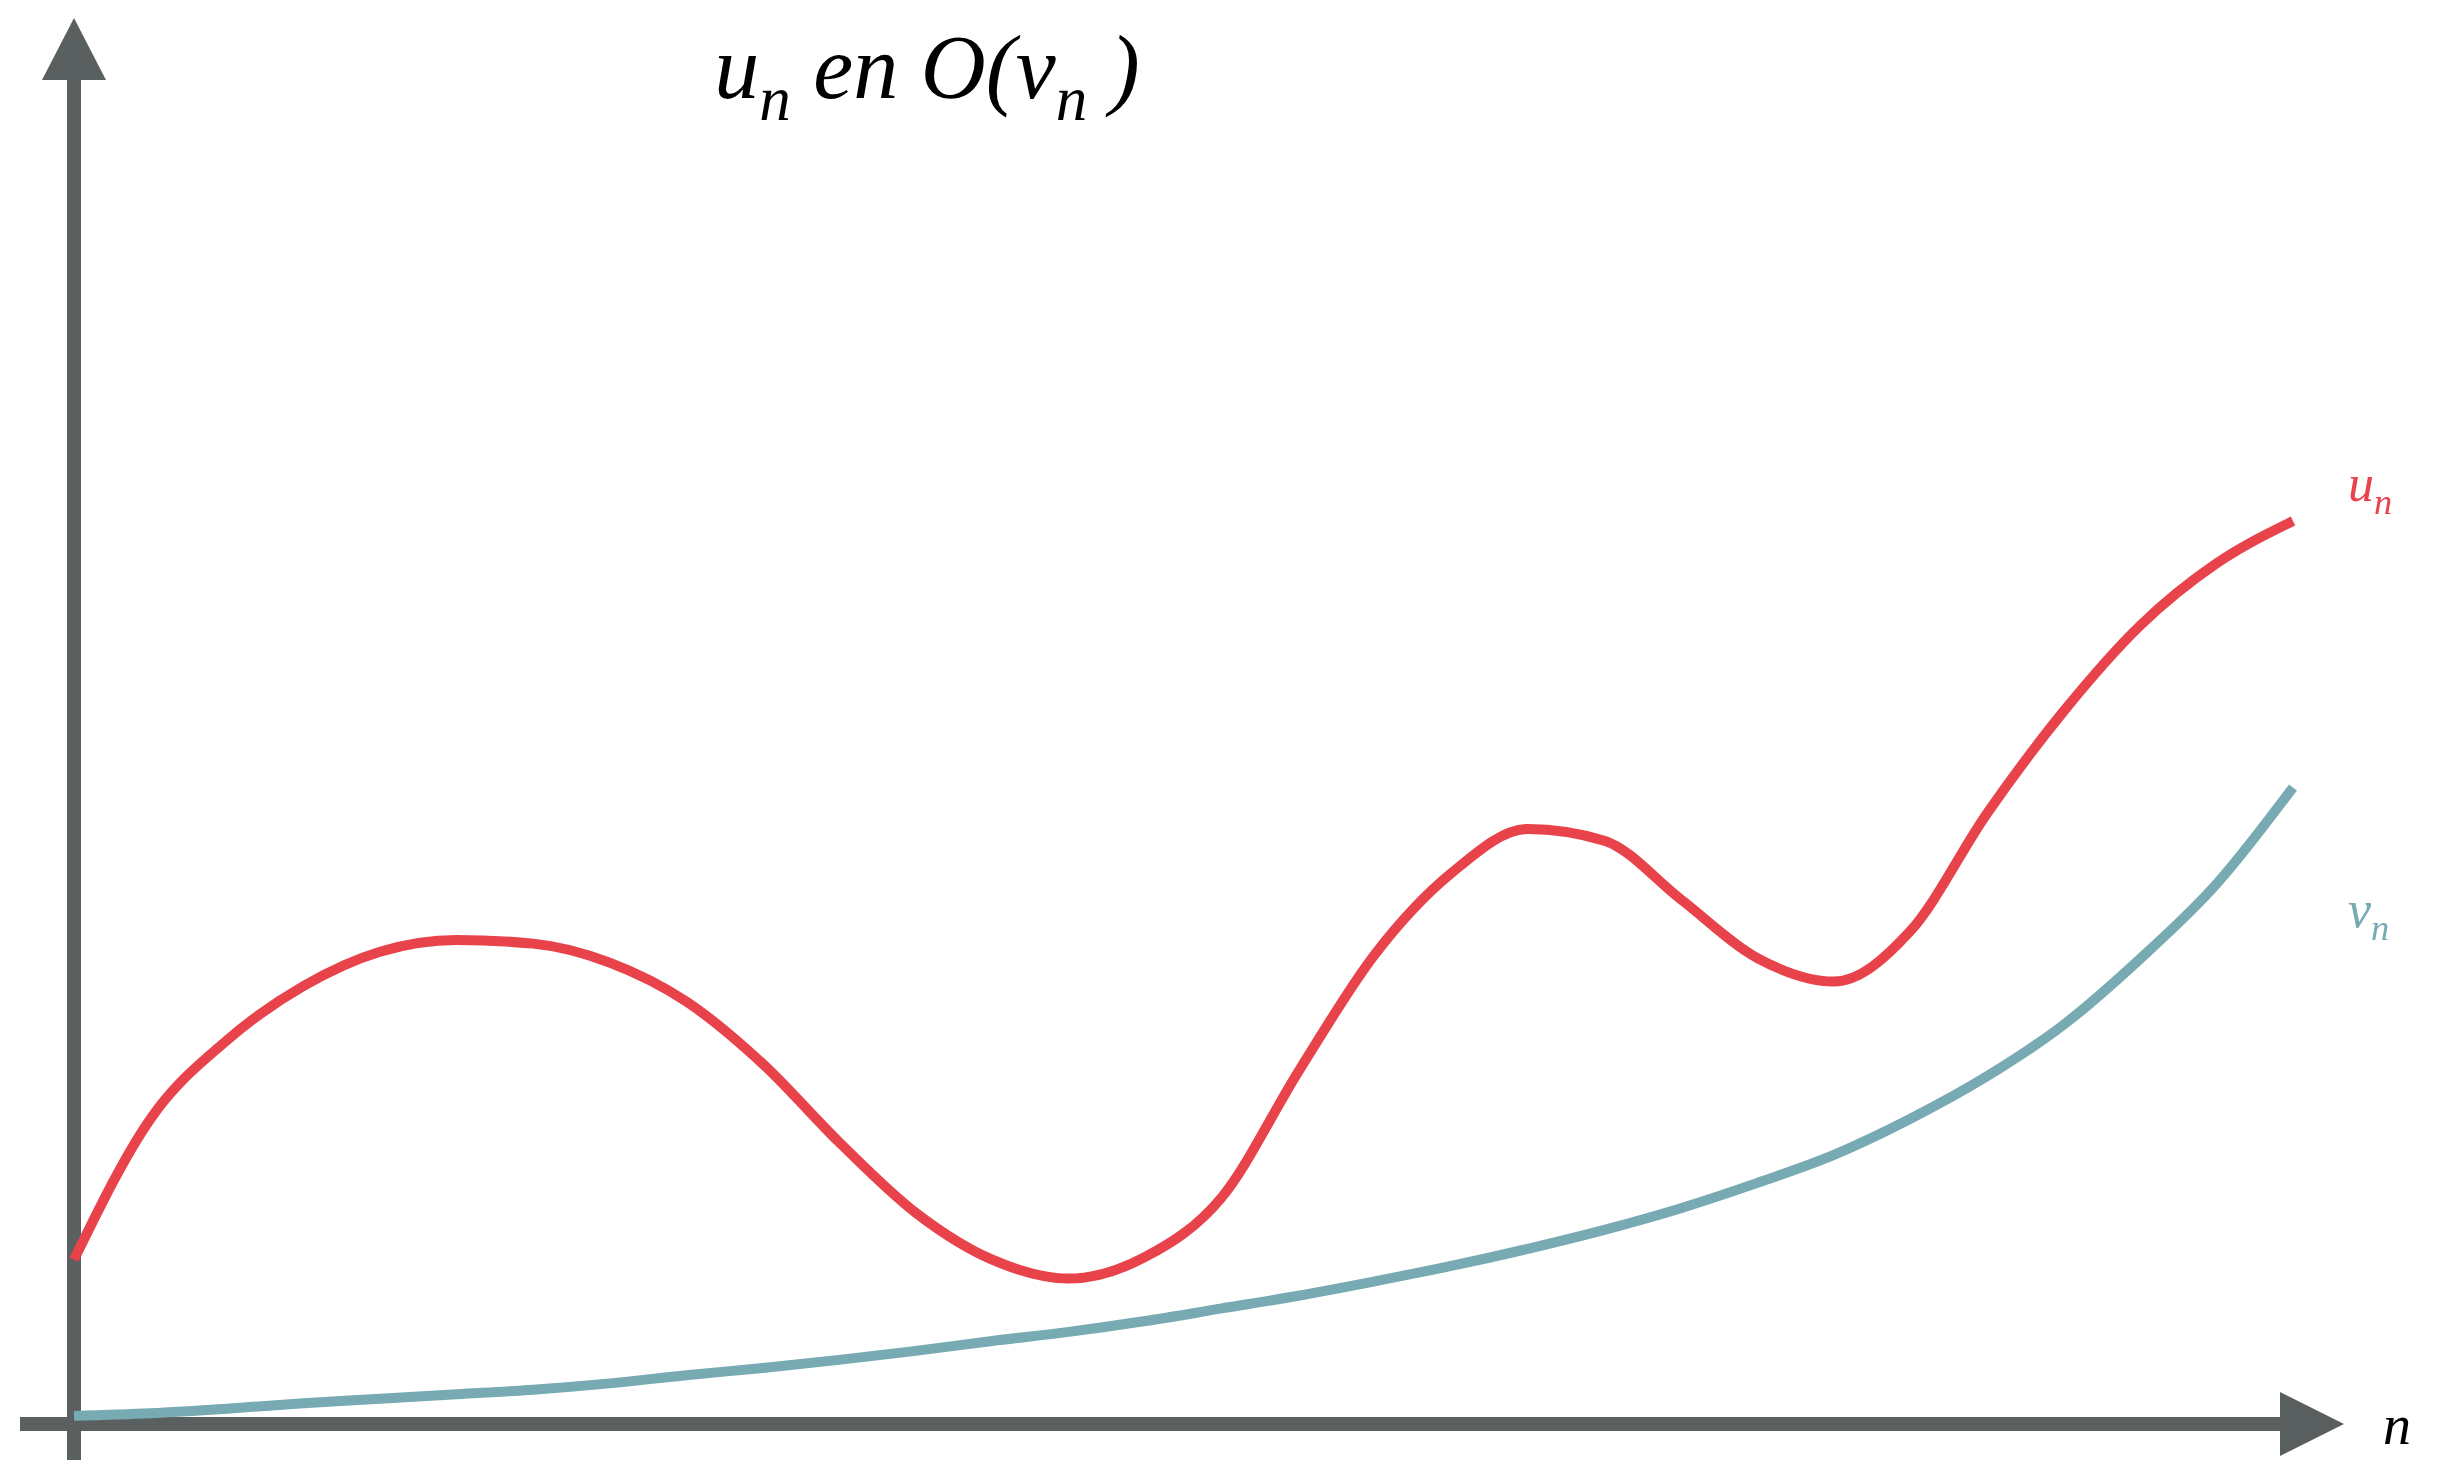  What do you see at coordinates (2370, 488) in the screenshot?
I see `series-label: u$_{n}$` at bounding box center [2370, 488].